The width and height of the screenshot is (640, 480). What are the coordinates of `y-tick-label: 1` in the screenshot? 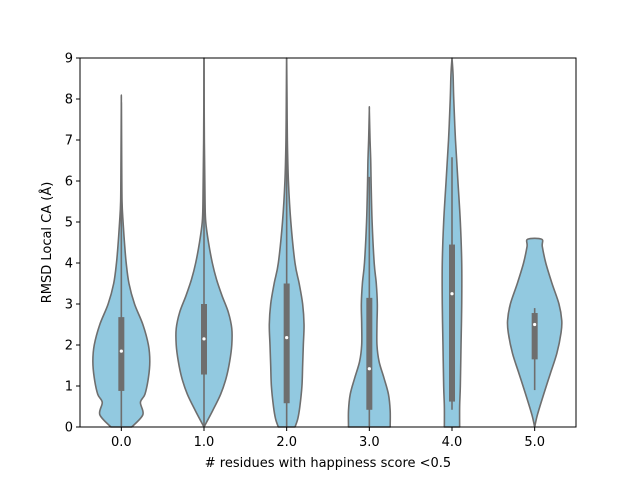 It's located at (69, 387).